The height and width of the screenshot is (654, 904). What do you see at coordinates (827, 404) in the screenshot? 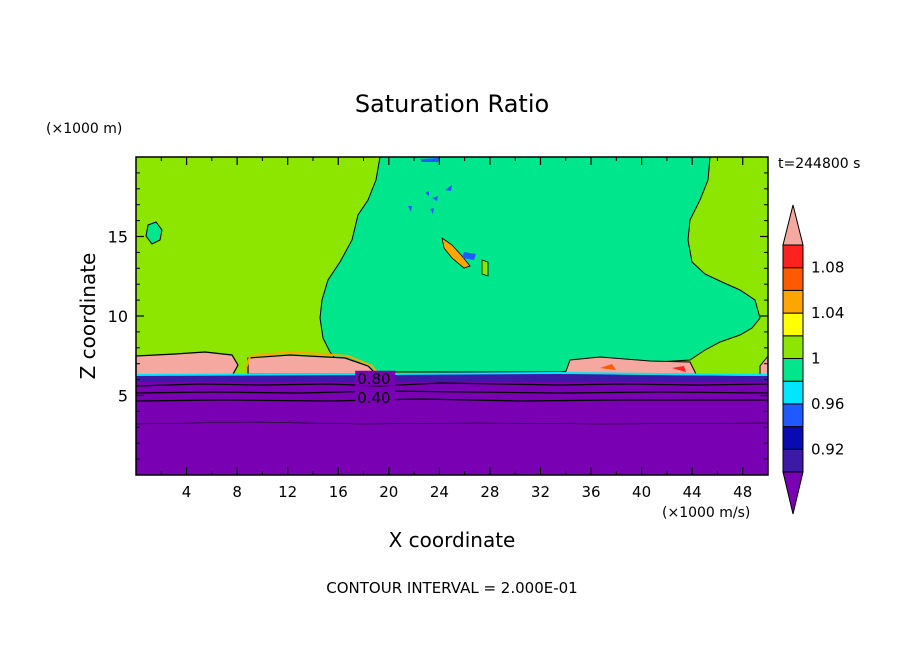
I see `colorbar-label: 0.96` at bounding box center [827, 404].